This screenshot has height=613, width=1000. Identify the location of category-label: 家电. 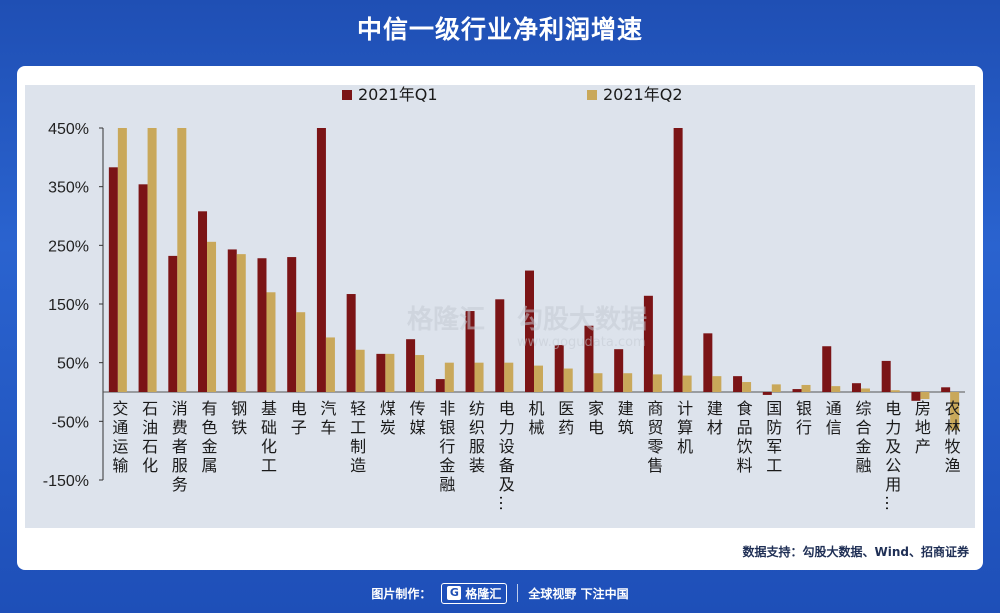
(594, 419).